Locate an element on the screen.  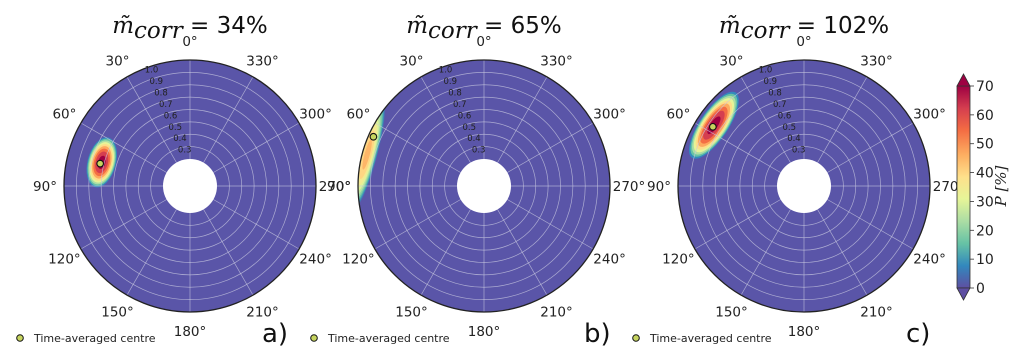
radial-tick-label: 0.8 is located at coordinates (455, 93).